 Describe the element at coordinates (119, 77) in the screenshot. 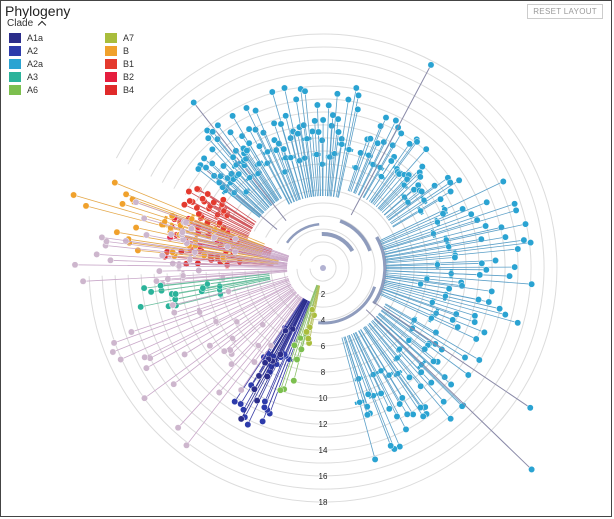

I see `legend-item-b2: B2` at that location.